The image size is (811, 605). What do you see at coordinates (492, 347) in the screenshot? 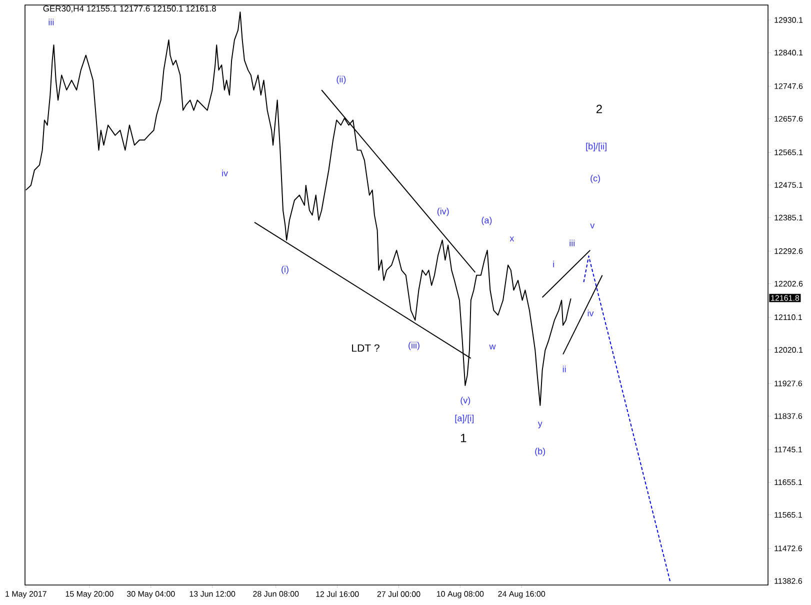
I see `annotation: w` at bounding box center [492, 347].